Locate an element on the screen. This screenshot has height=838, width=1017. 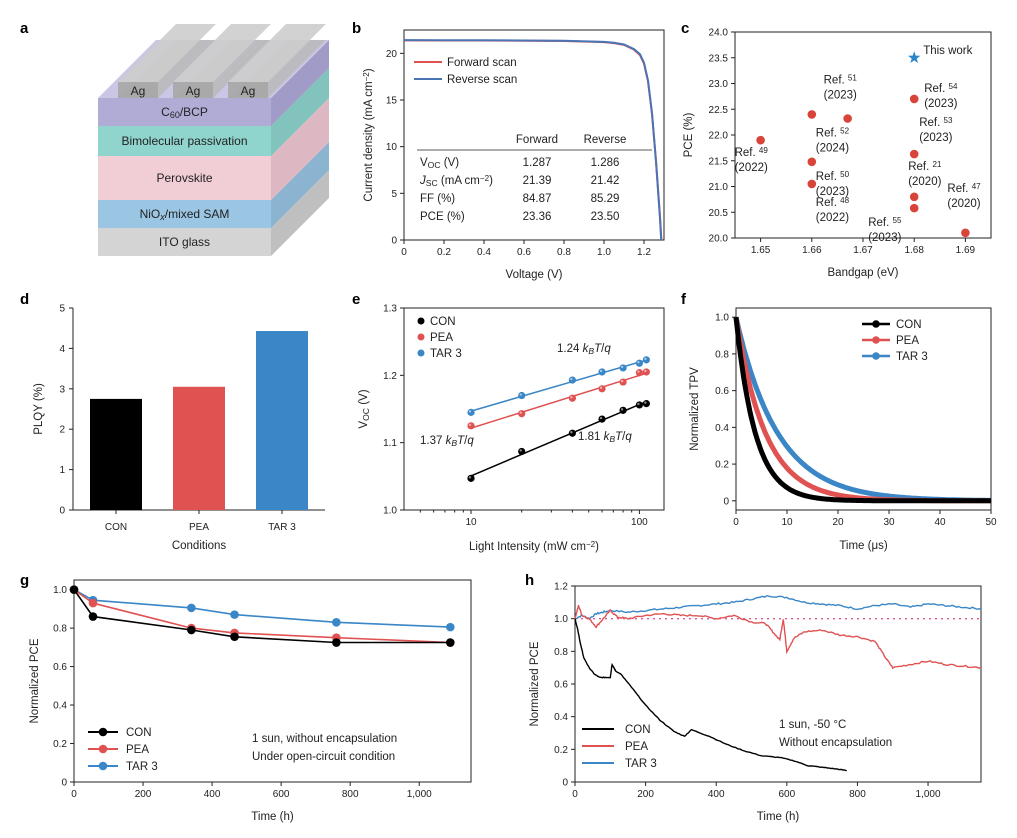
x-tick-label: CON is located at coordinates (116, 527).